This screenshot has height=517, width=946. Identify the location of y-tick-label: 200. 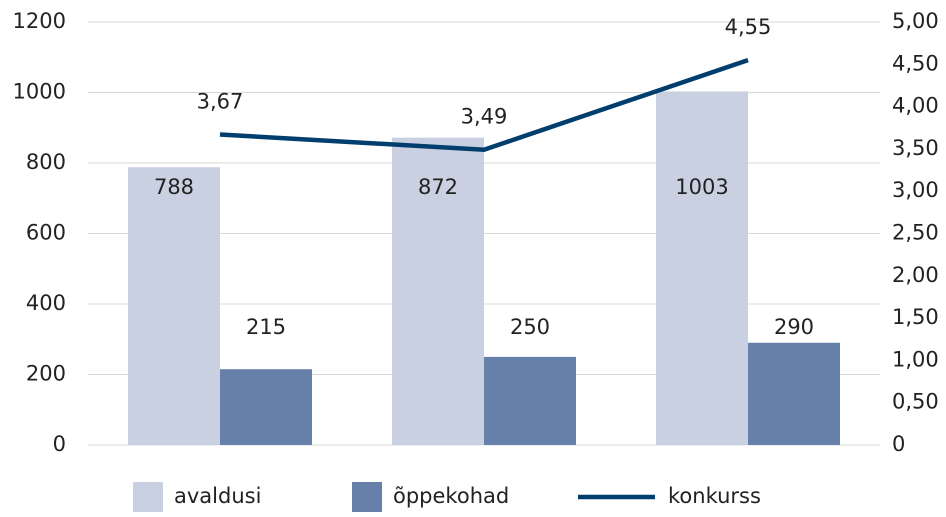
(46, 374).